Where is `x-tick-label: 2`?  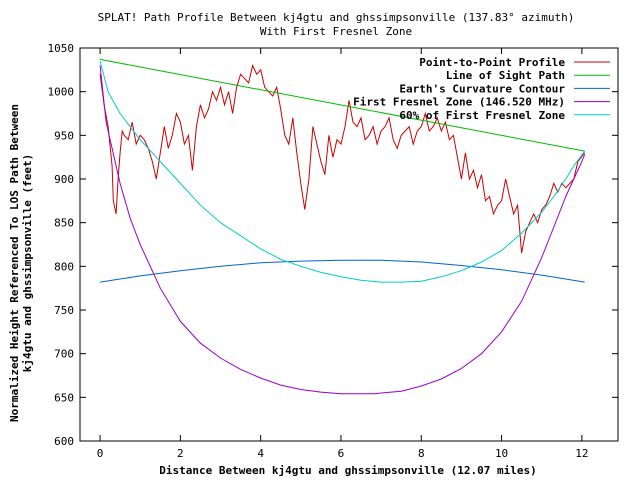
x-tick-label: 2 is located at coordinates (180, 453).